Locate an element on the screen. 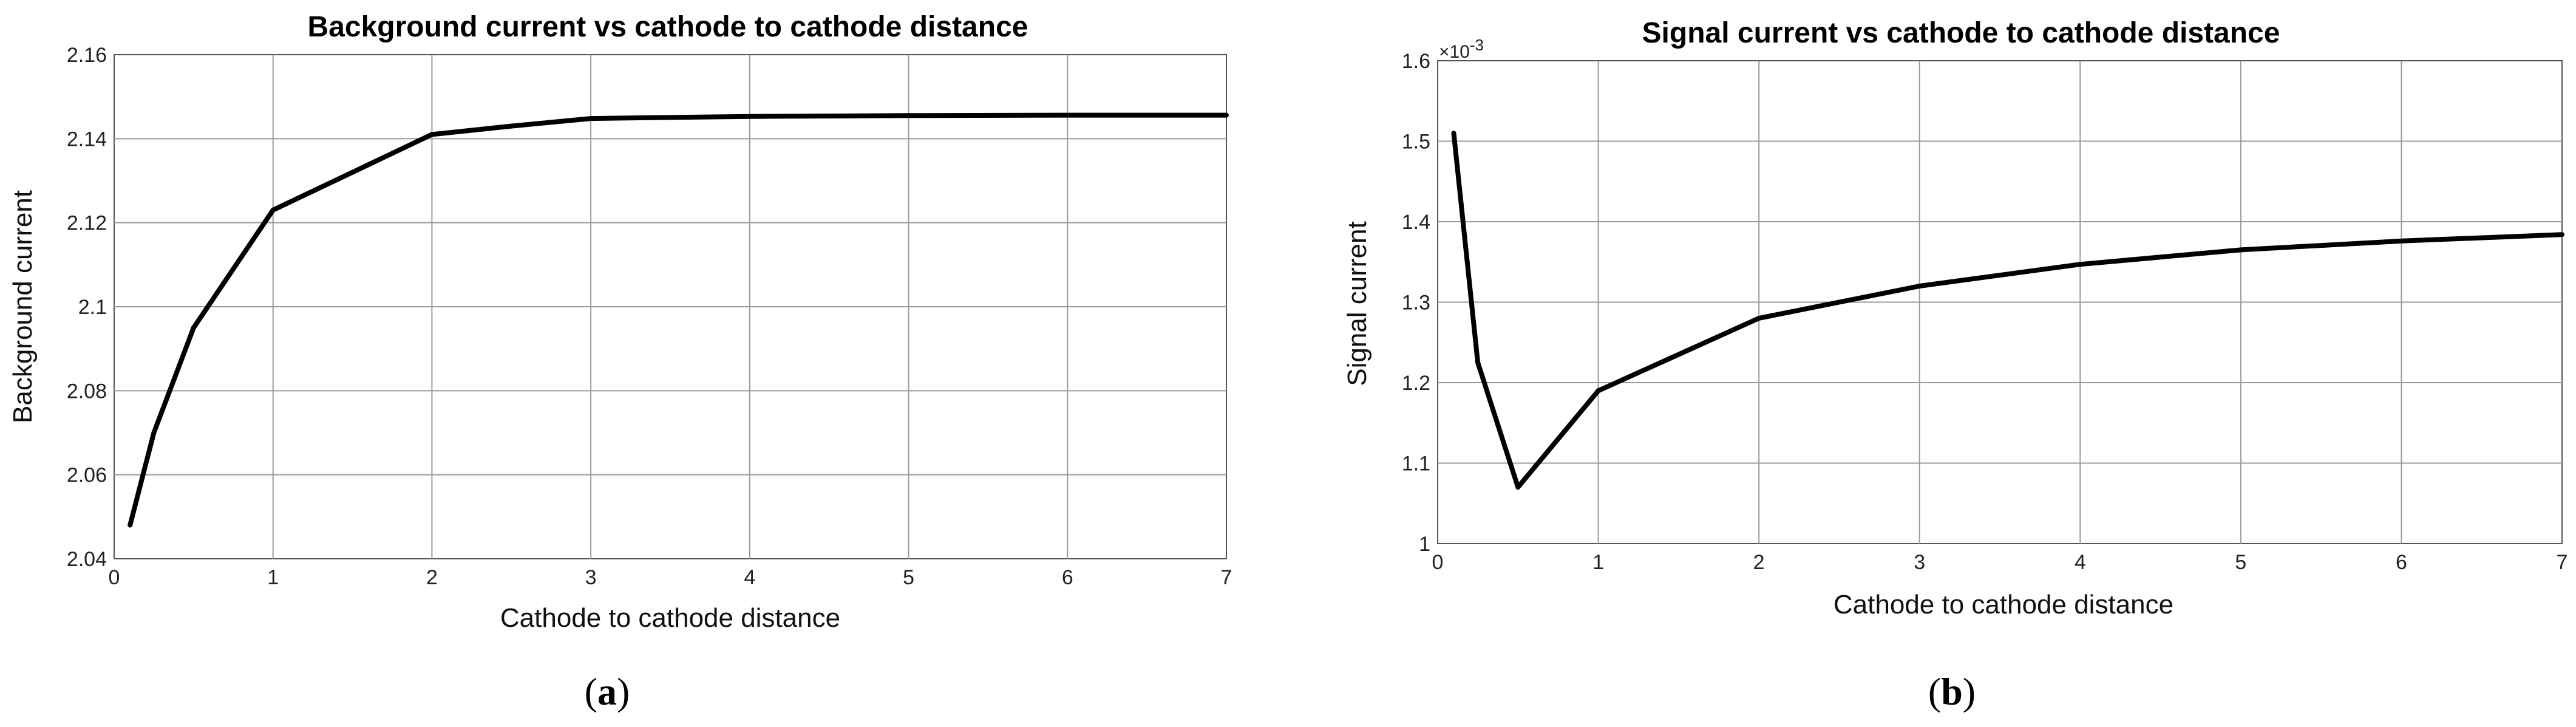 This screenshot has width=2576, height=727. chart-a-x-tick-label: 7 is located at coordinates (1226, 577).